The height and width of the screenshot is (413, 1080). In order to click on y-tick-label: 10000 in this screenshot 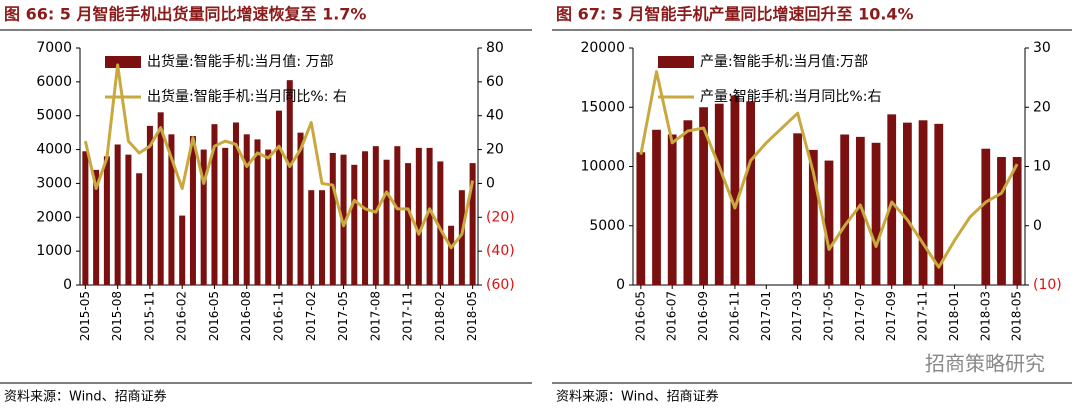, I will do `click(602, 167)`.